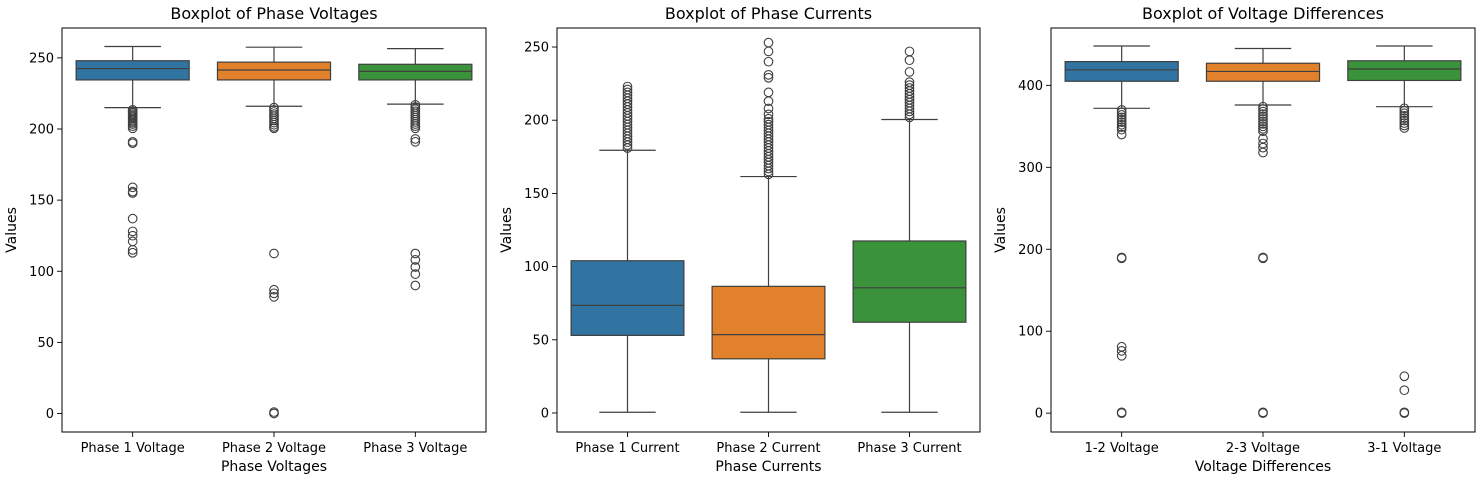  What do you see at coordinates (1263, 467) in the screenshot?
I see `x-axis-label: Voltage Differences` at bounding box center [1263, 467].